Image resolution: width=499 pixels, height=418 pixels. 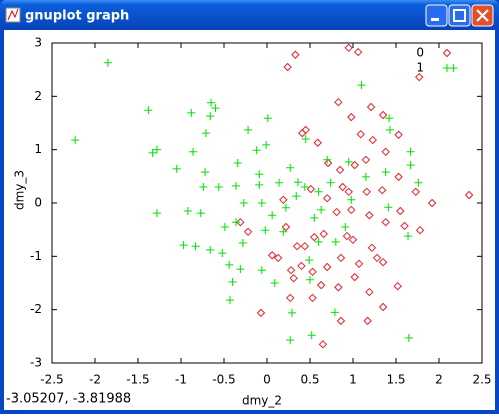 What do you see at coordinates (249, 15) in the screenshot?
I see `title-bar` at bounding box center [249, 15].